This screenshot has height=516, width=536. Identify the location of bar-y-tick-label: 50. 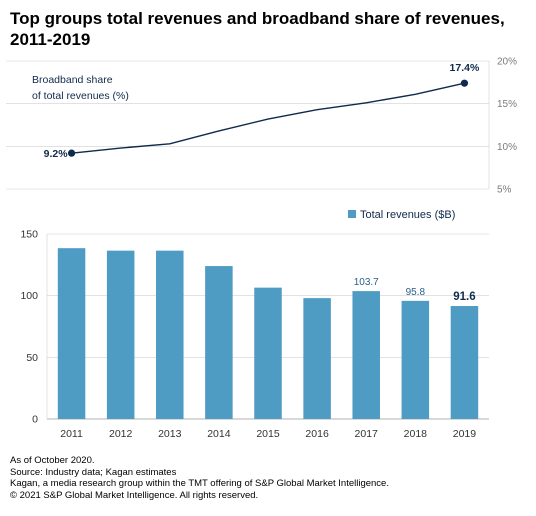
(32, 358).